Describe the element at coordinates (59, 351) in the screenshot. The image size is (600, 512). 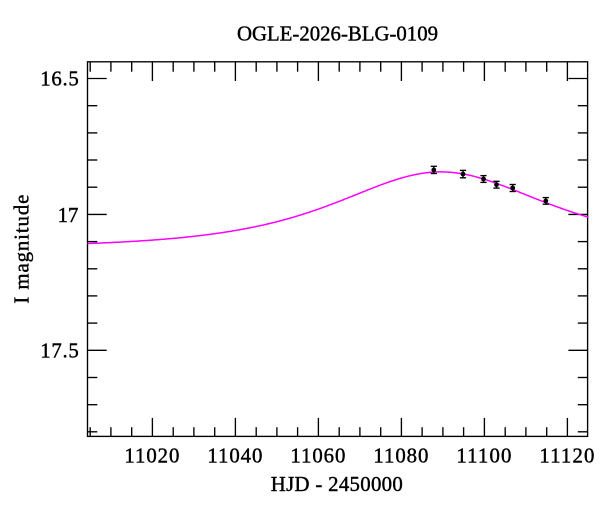
I see `svg-text: 17.5` at that location.